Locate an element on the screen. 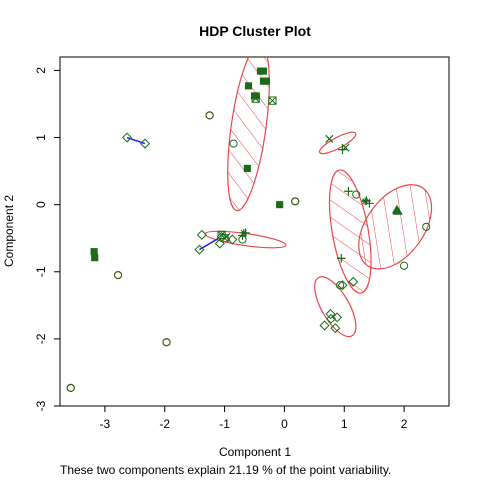 This screenshot has width=480, height=480. y-tick-label: 2 is located at coordinates (41, 70).